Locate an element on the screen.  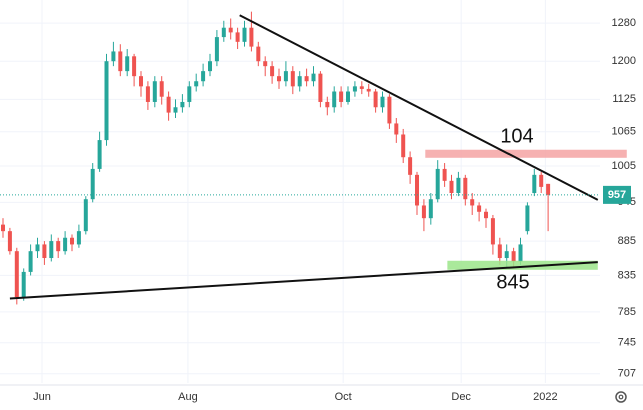
y-tick-label: 1125 is located at coordinates (624, 99).